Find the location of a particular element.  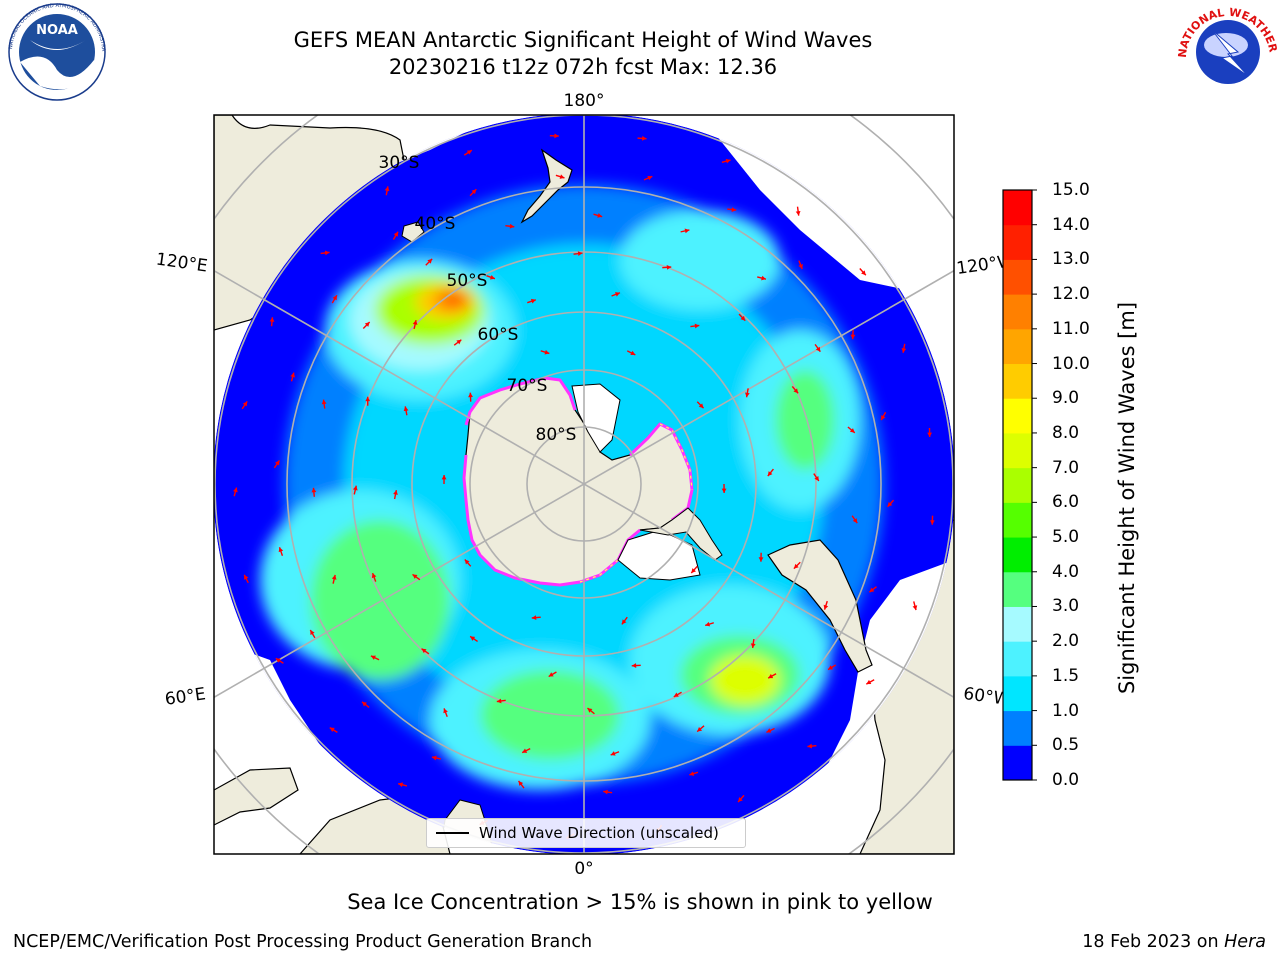

lon-label-180: 180° is located at coordinates (584, 101).